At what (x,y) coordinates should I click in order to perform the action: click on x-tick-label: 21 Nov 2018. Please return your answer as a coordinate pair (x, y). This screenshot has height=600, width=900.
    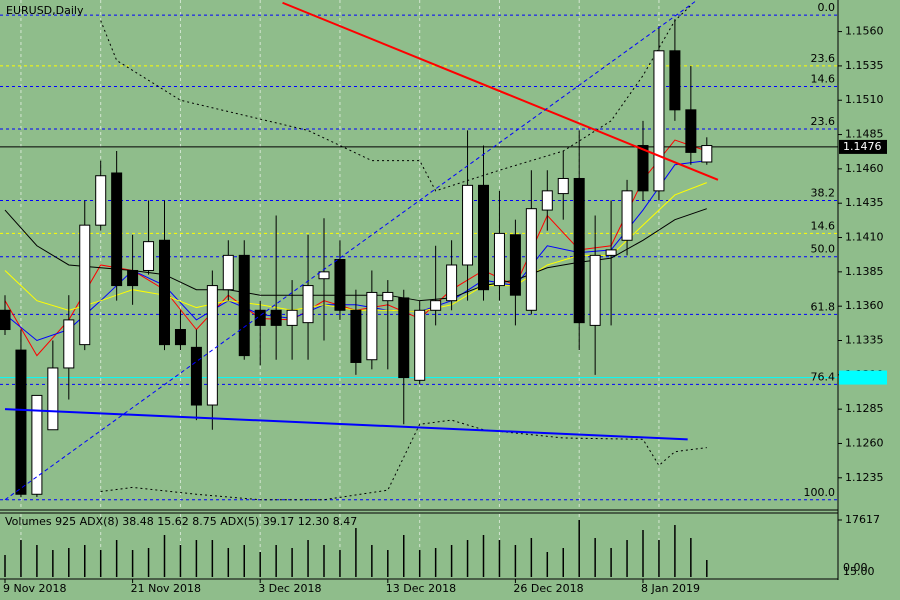
    Looking at the image, I should click on (166, 588).